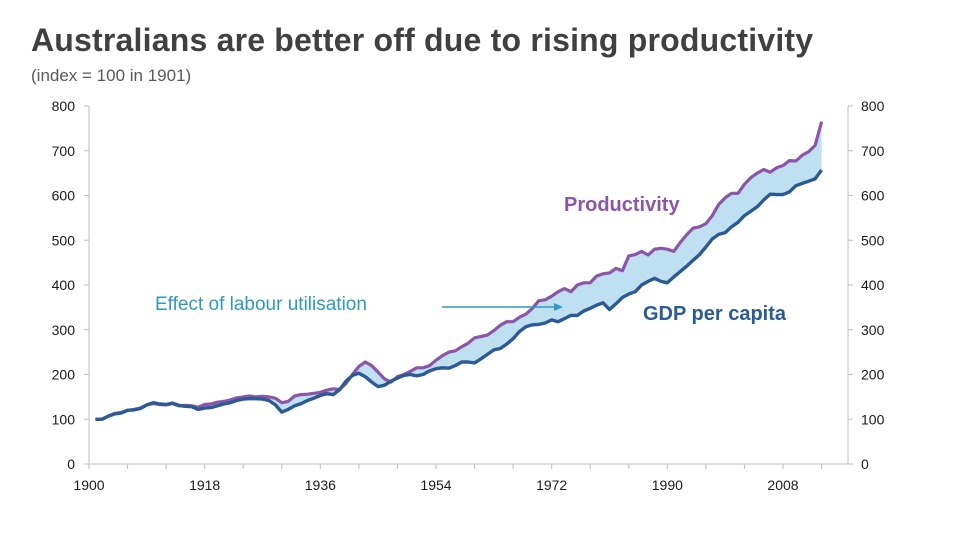 This screenshot has width=960, height=540. I want to click on right-y-tick-label: 0, so click(865, 464).